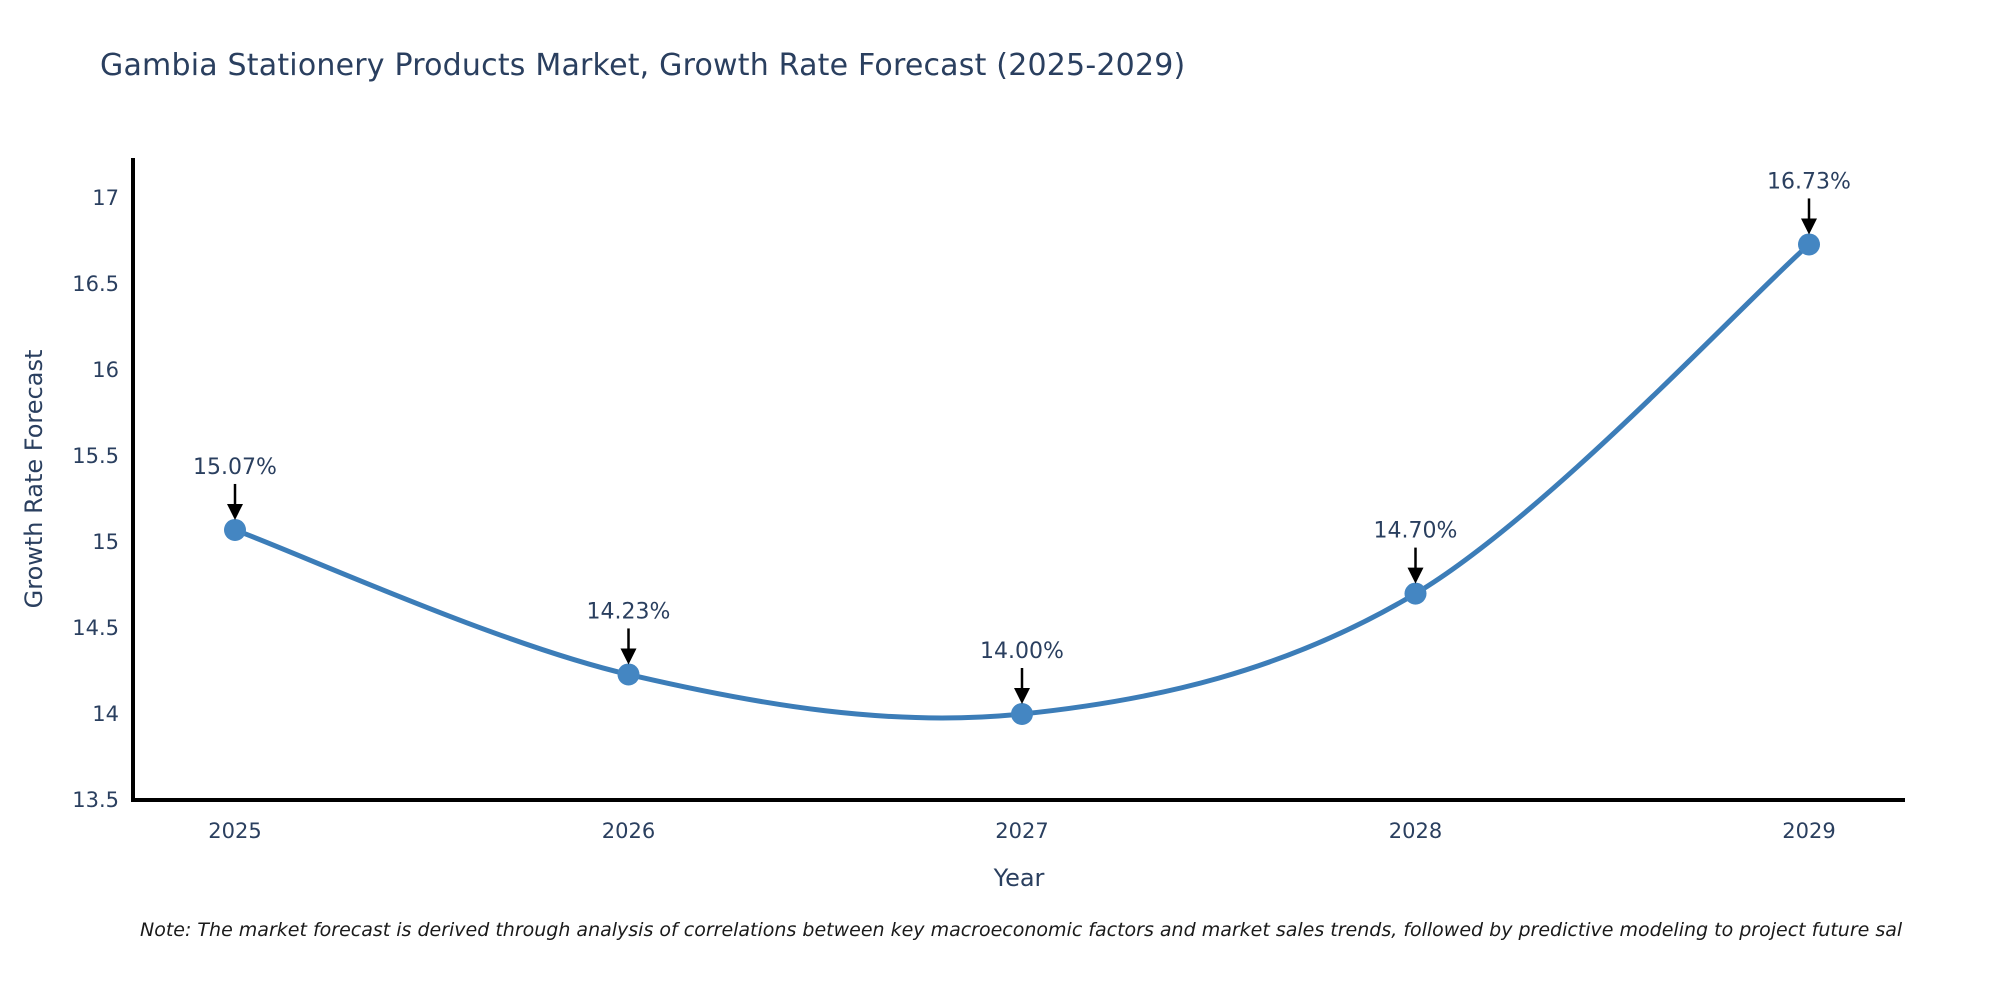 The width and height of the screenshot is (2000, 1000). I want to click on point-value-label: 14.00%, so click(1022, 651).